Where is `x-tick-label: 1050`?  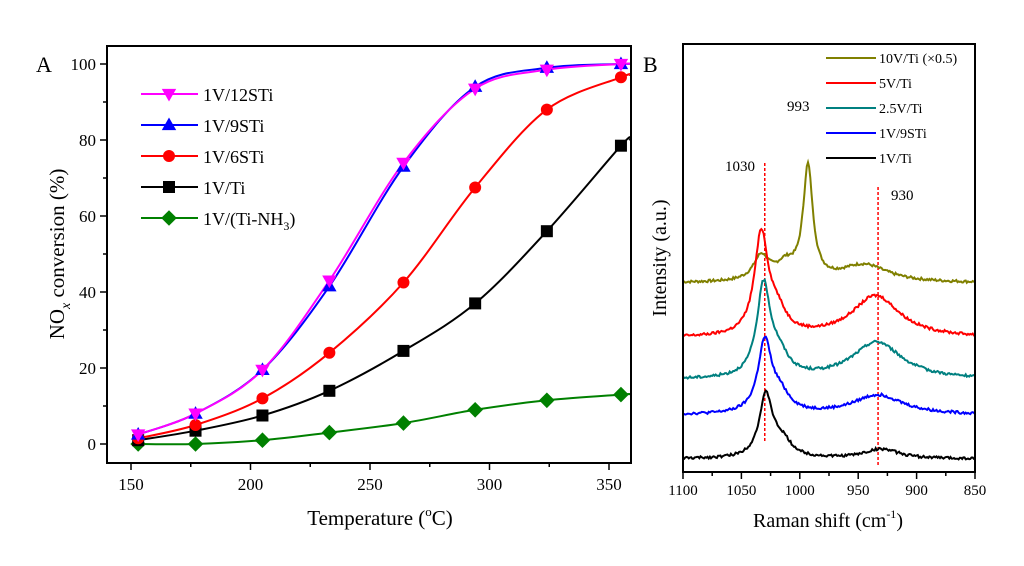 x-tick-label: 1050 is located at coordinates (741, 491).